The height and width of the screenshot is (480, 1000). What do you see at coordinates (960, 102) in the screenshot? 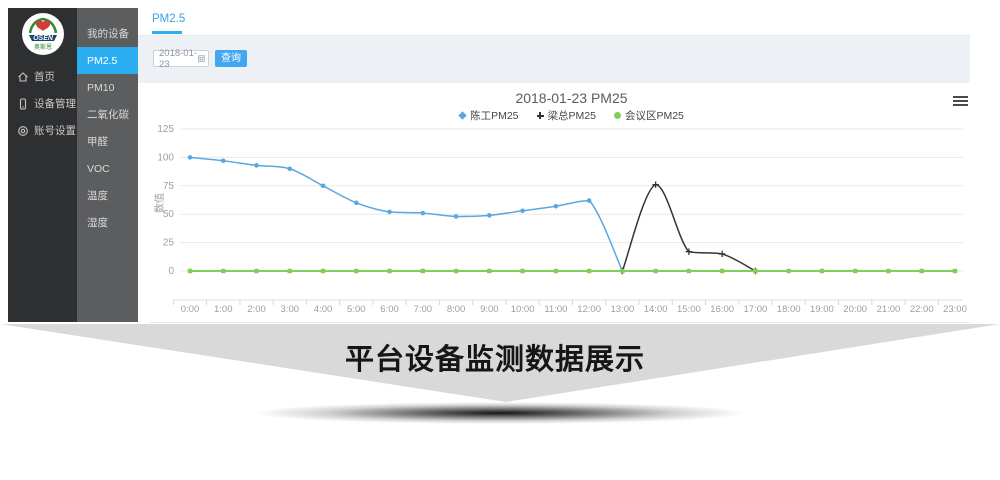
I see `menu-icon` at bounding box center [960, 102].